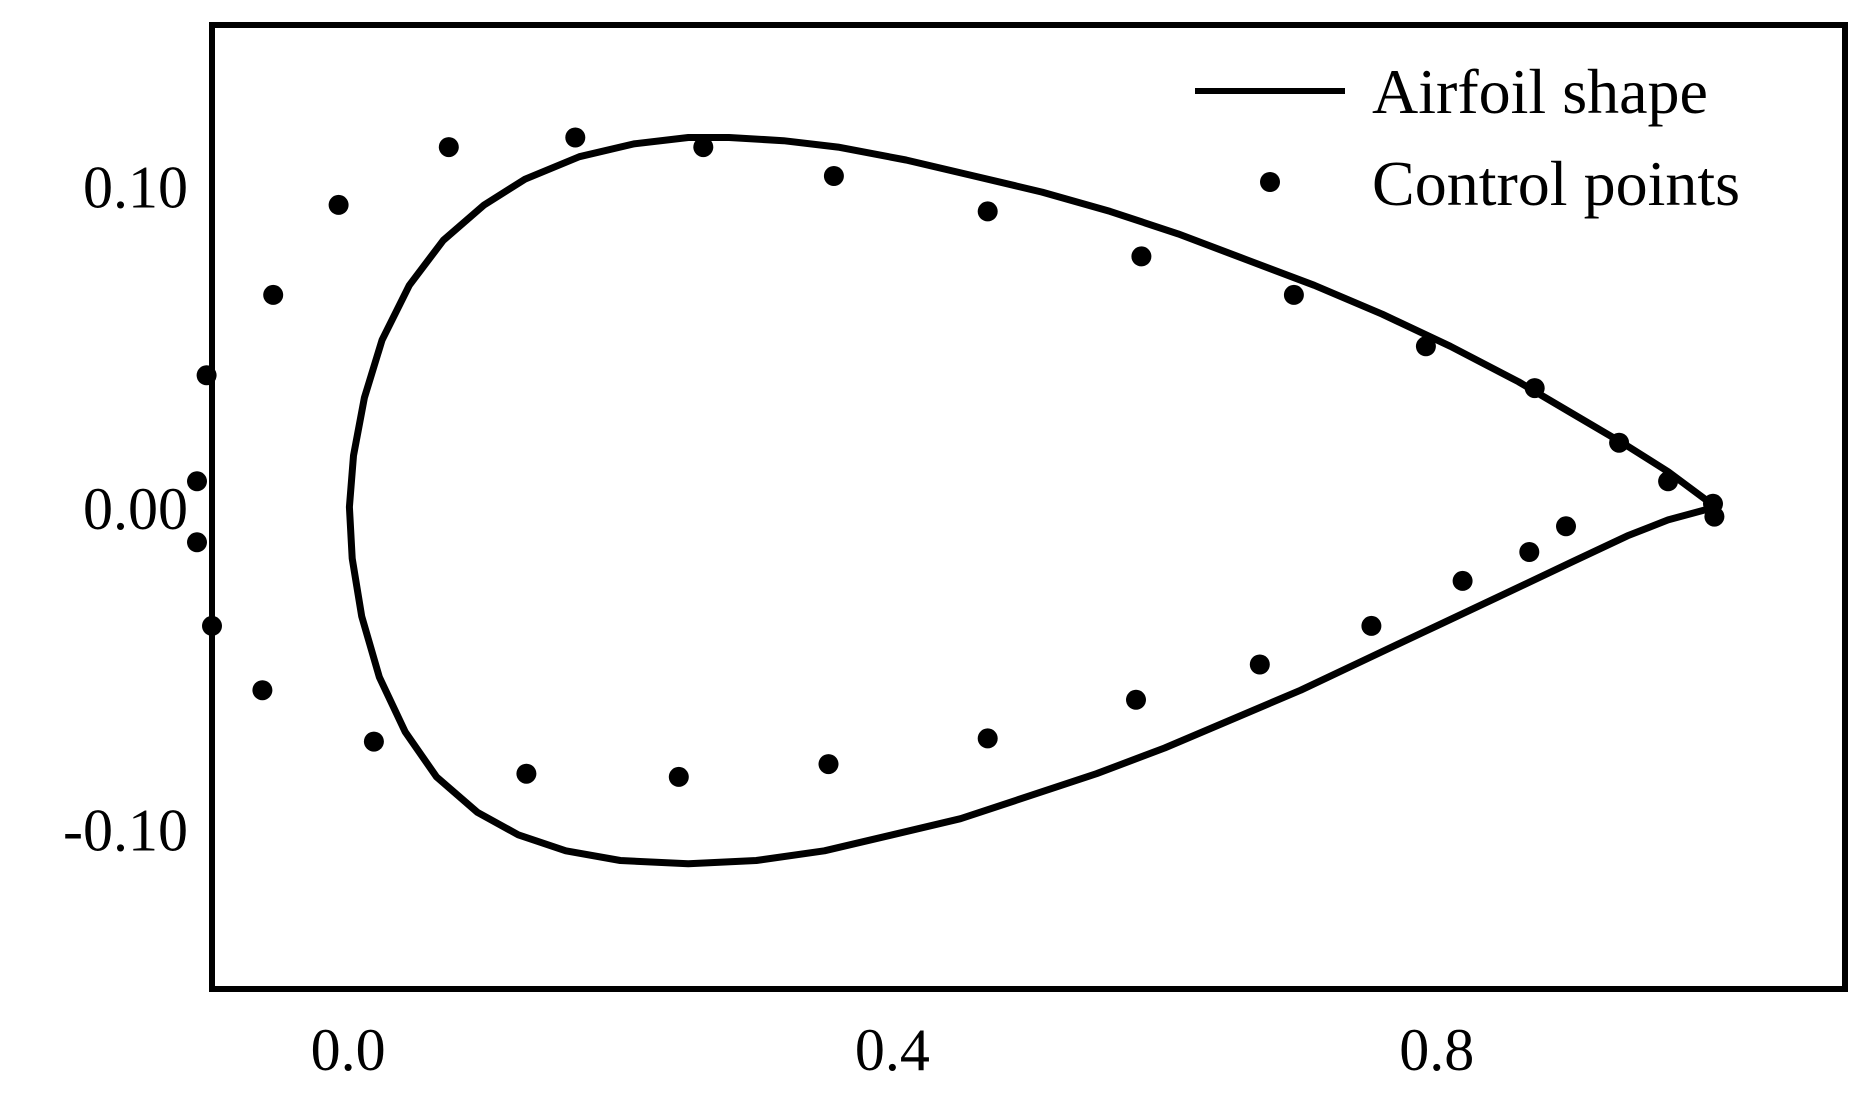 The width and height of the screenshot is (1855, 1096). I want to click on legend-label-control-points: Control points, so click(1556, 183).